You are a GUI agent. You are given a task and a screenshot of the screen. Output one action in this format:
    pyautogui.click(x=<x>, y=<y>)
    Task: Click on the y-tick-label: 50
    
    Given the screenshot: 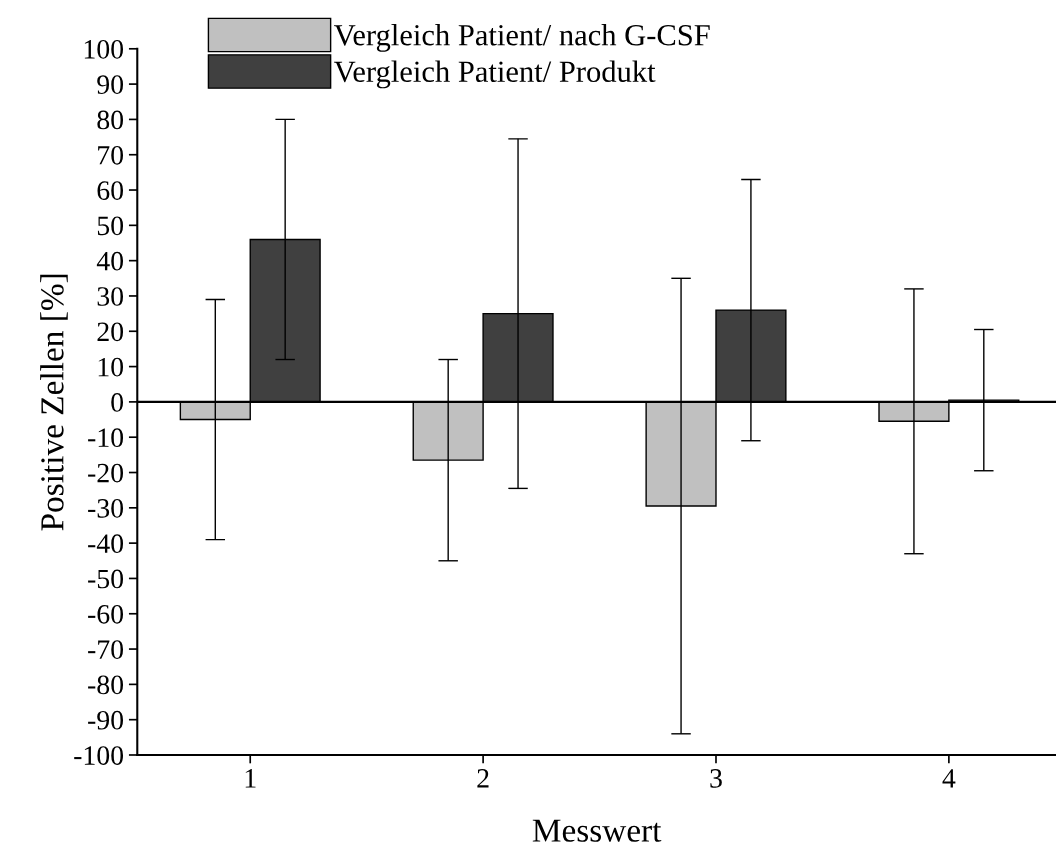 What is the action you would take?
    pyautogui.click(x=110, y=226)
    